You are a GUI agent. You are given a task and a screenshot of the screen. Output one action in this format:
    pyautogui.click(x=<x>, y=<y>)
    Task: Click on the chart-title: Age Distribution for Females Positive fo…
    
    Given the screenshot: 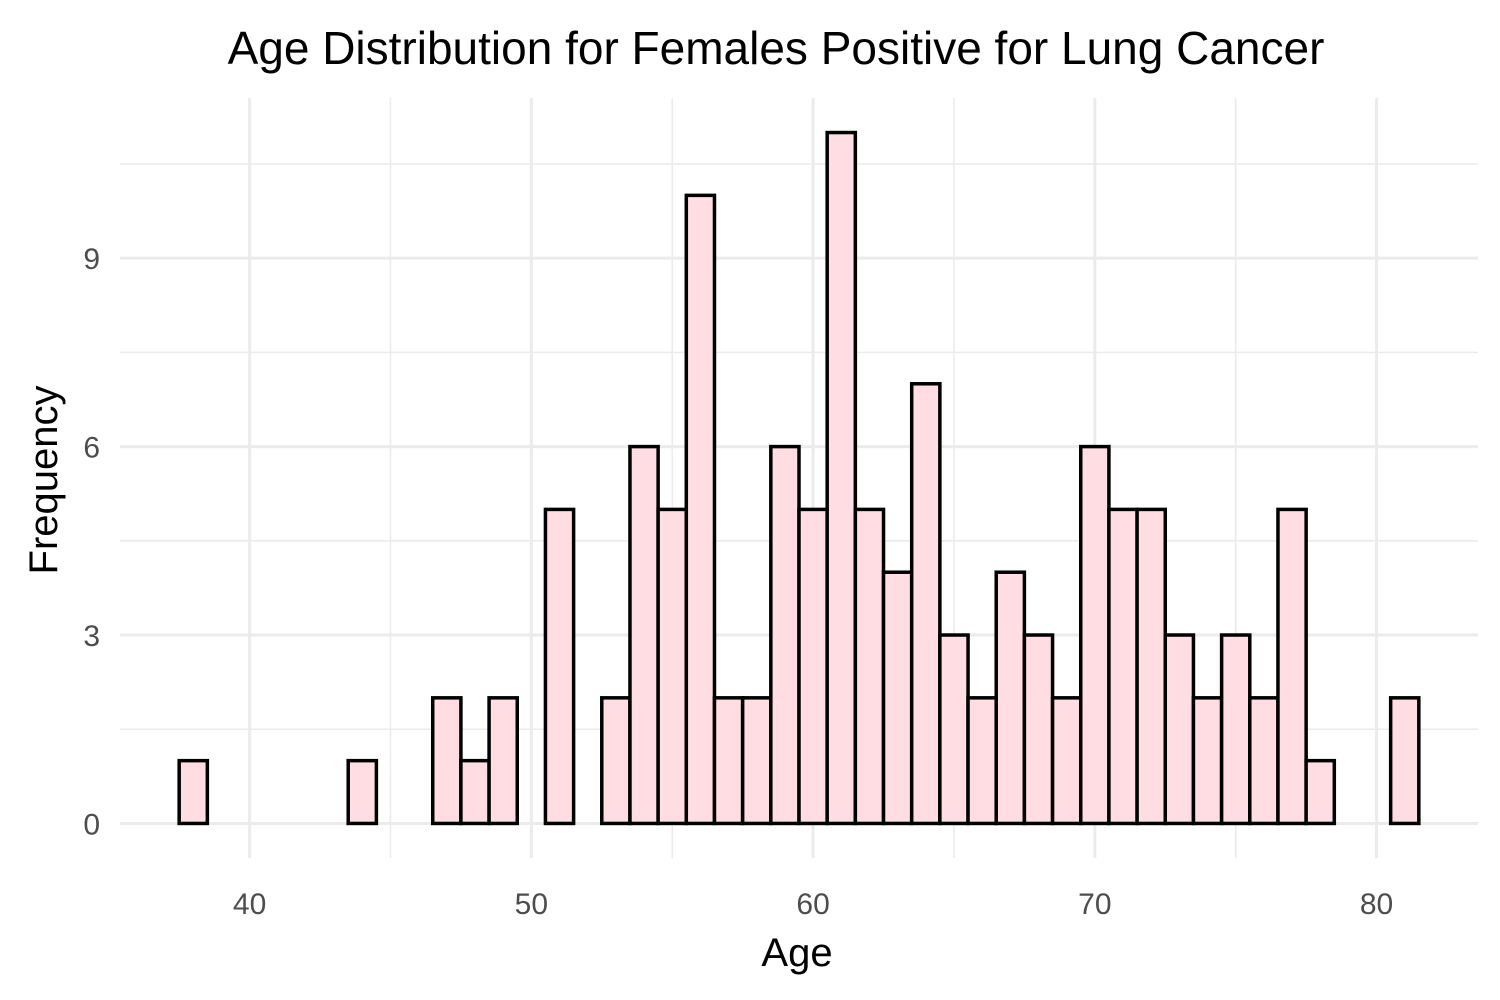 What is the action you would take?
    pyautogui.click(x=776, y=48)
    